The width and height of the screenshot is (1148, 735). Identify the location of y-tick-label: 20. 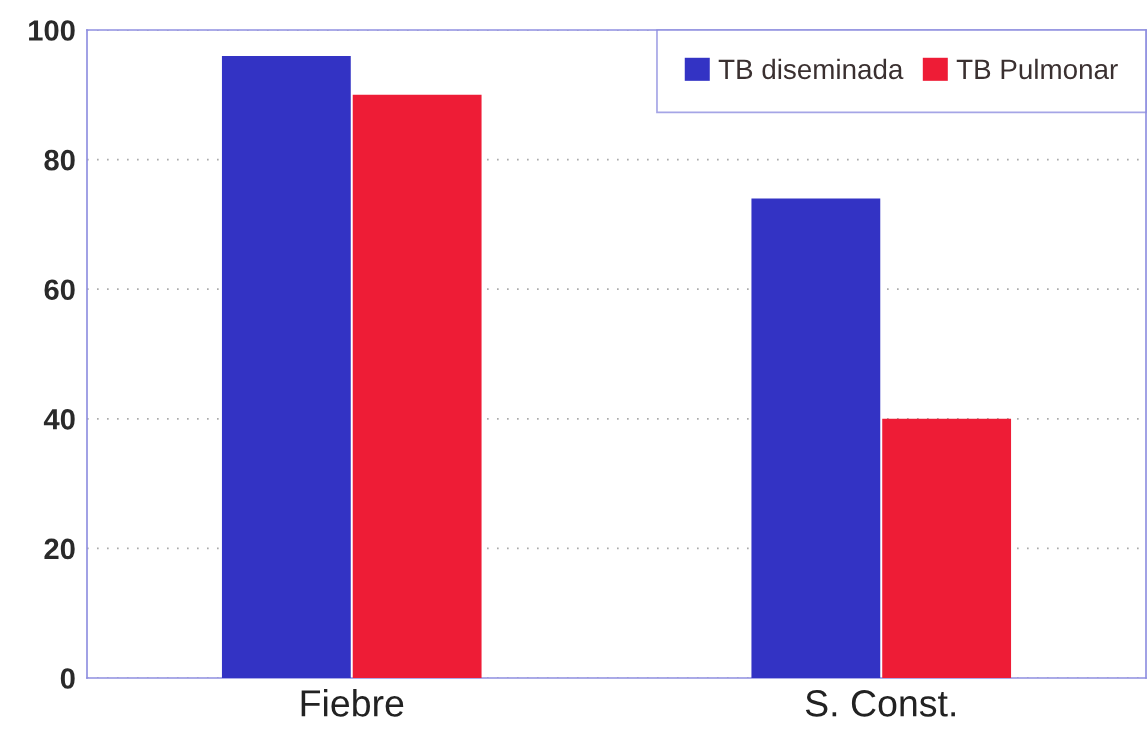
(59, 549).